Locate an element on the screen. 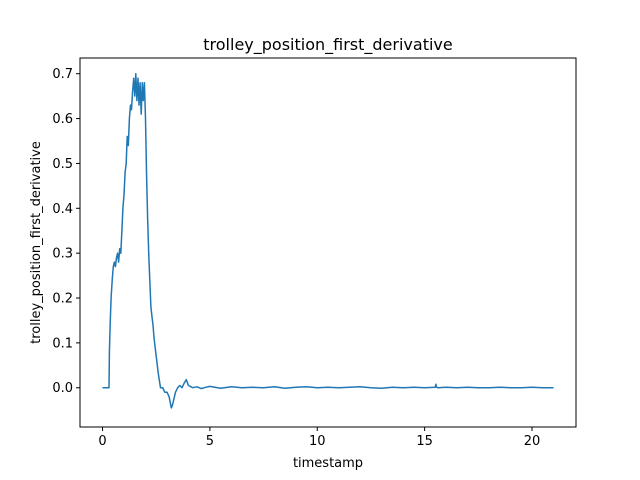 This screenshot has width=640, height=480. y-tick-label: 0.4 is located at coordinates (62, 209).